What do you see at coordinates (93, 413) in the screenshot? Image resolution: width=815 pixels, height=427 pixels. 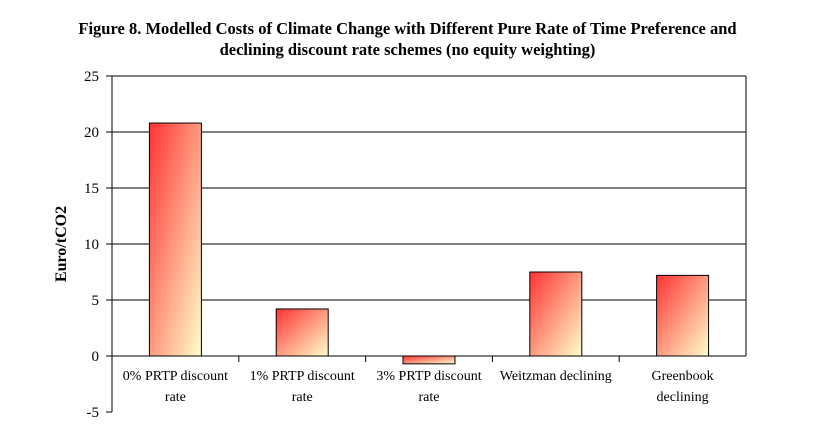 I see `y-tick-label: -5` at bounding box center [93, 413].